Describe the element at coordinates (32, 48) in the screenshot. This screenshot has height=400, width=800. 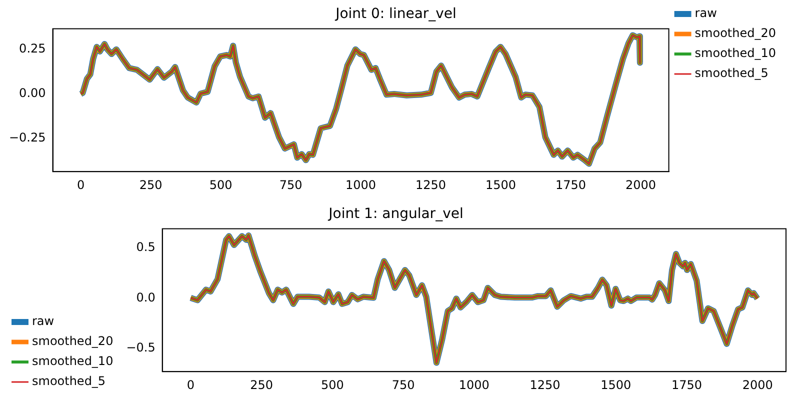
I see `y-tick-label: 0.25` at that location.